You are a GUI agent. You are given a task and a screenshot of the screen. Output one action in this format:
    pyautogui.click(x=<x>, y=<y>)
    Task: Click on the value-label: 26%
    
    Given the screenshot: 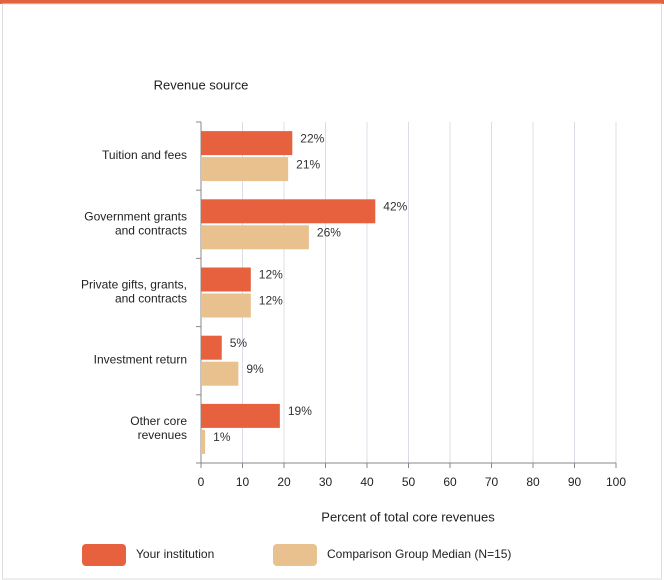 What is the action you would take?
    pyautogui.click(x=329, y=232)
    